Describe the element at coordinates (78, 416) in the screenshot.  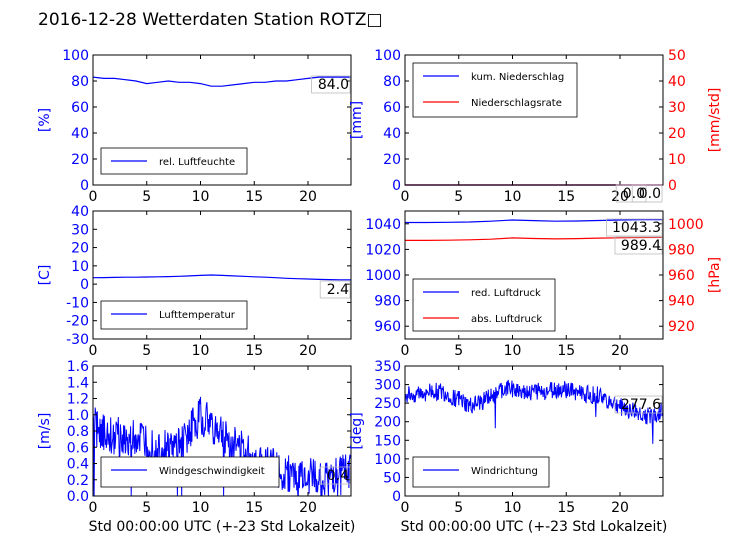
I see `p5-y-tick-label: 1.0` at that location.